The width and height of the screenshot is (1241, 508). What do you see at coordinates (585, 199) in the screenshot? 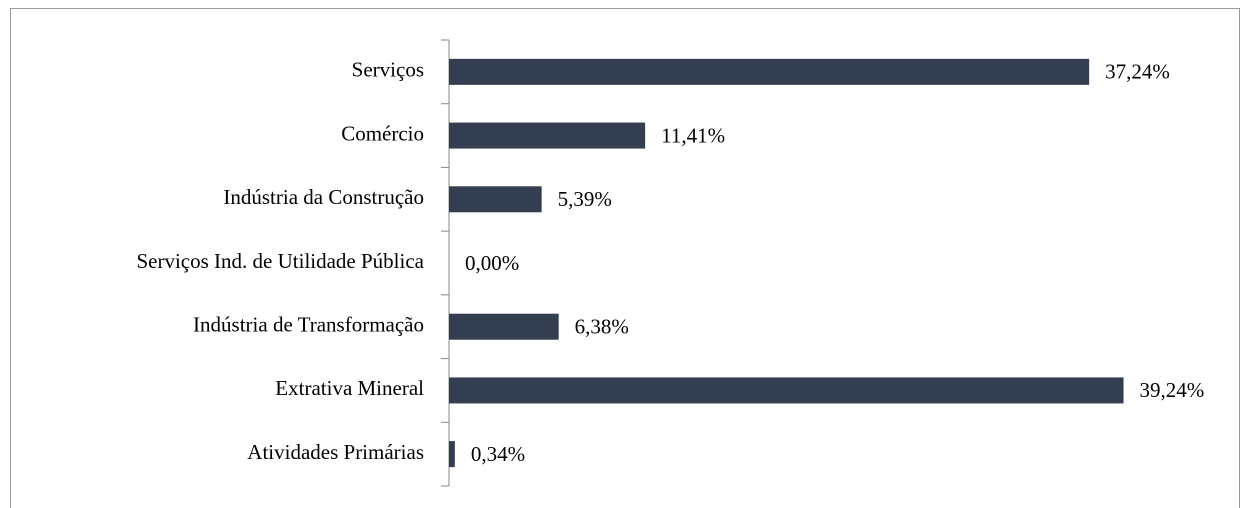
I see `value-label: 5,39%` at bounding box center [585, 199].